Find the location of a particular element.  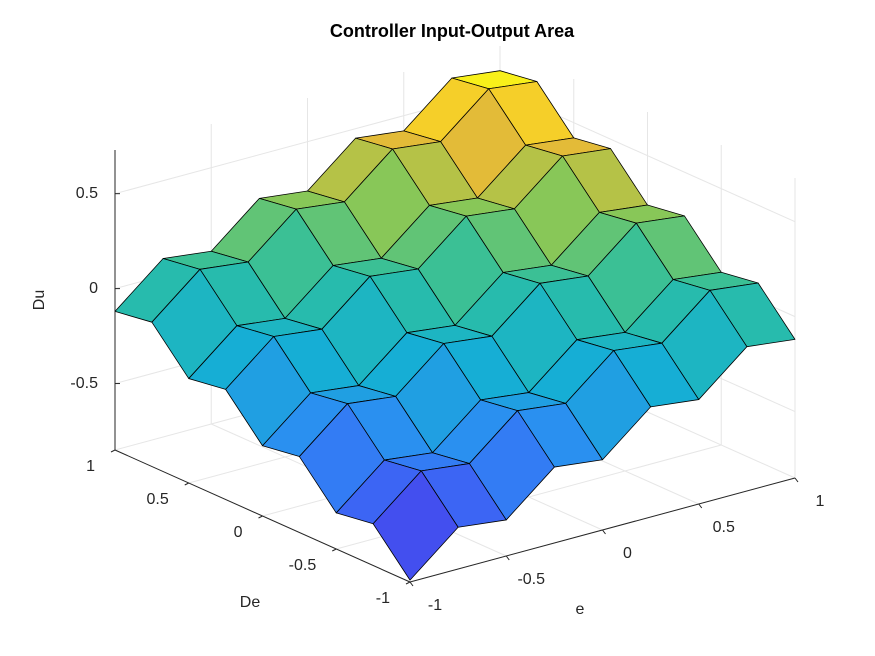

z-tick-label: -0.5 is located at coordinates (84, 383).